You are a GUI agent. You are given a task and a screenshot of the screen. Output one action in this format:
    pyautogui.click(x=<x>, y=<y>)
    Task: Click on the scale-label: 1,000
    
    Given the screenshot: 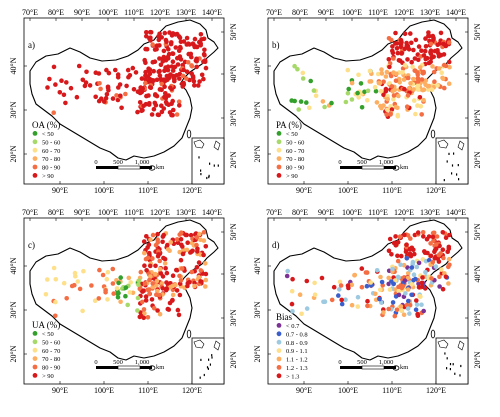 What is the action you would take?
    pyautogui.click(x=142, y=162)
    